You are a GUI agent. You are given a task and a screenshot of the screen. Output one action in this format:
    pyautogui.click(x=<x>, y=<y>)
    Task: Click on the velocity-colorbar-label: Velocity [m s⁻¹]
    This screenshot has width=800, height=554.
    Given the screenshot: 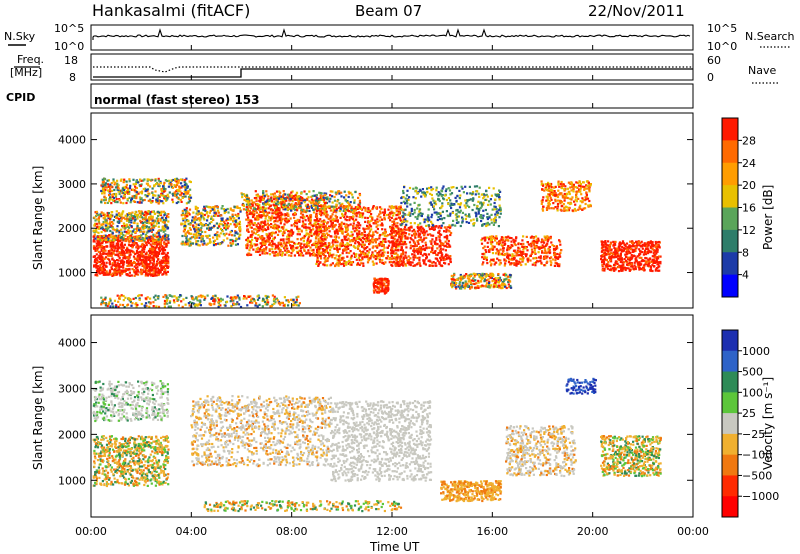 What is the action you would take?
    pyautogui.click(x=768, y=423)
    